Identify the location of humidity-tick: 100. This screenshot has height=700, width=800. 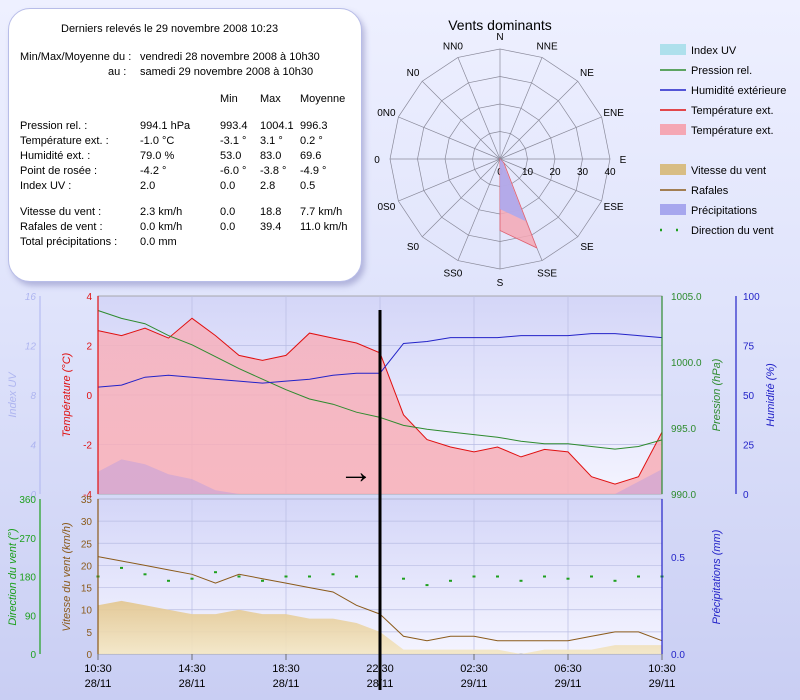
(751, 297).